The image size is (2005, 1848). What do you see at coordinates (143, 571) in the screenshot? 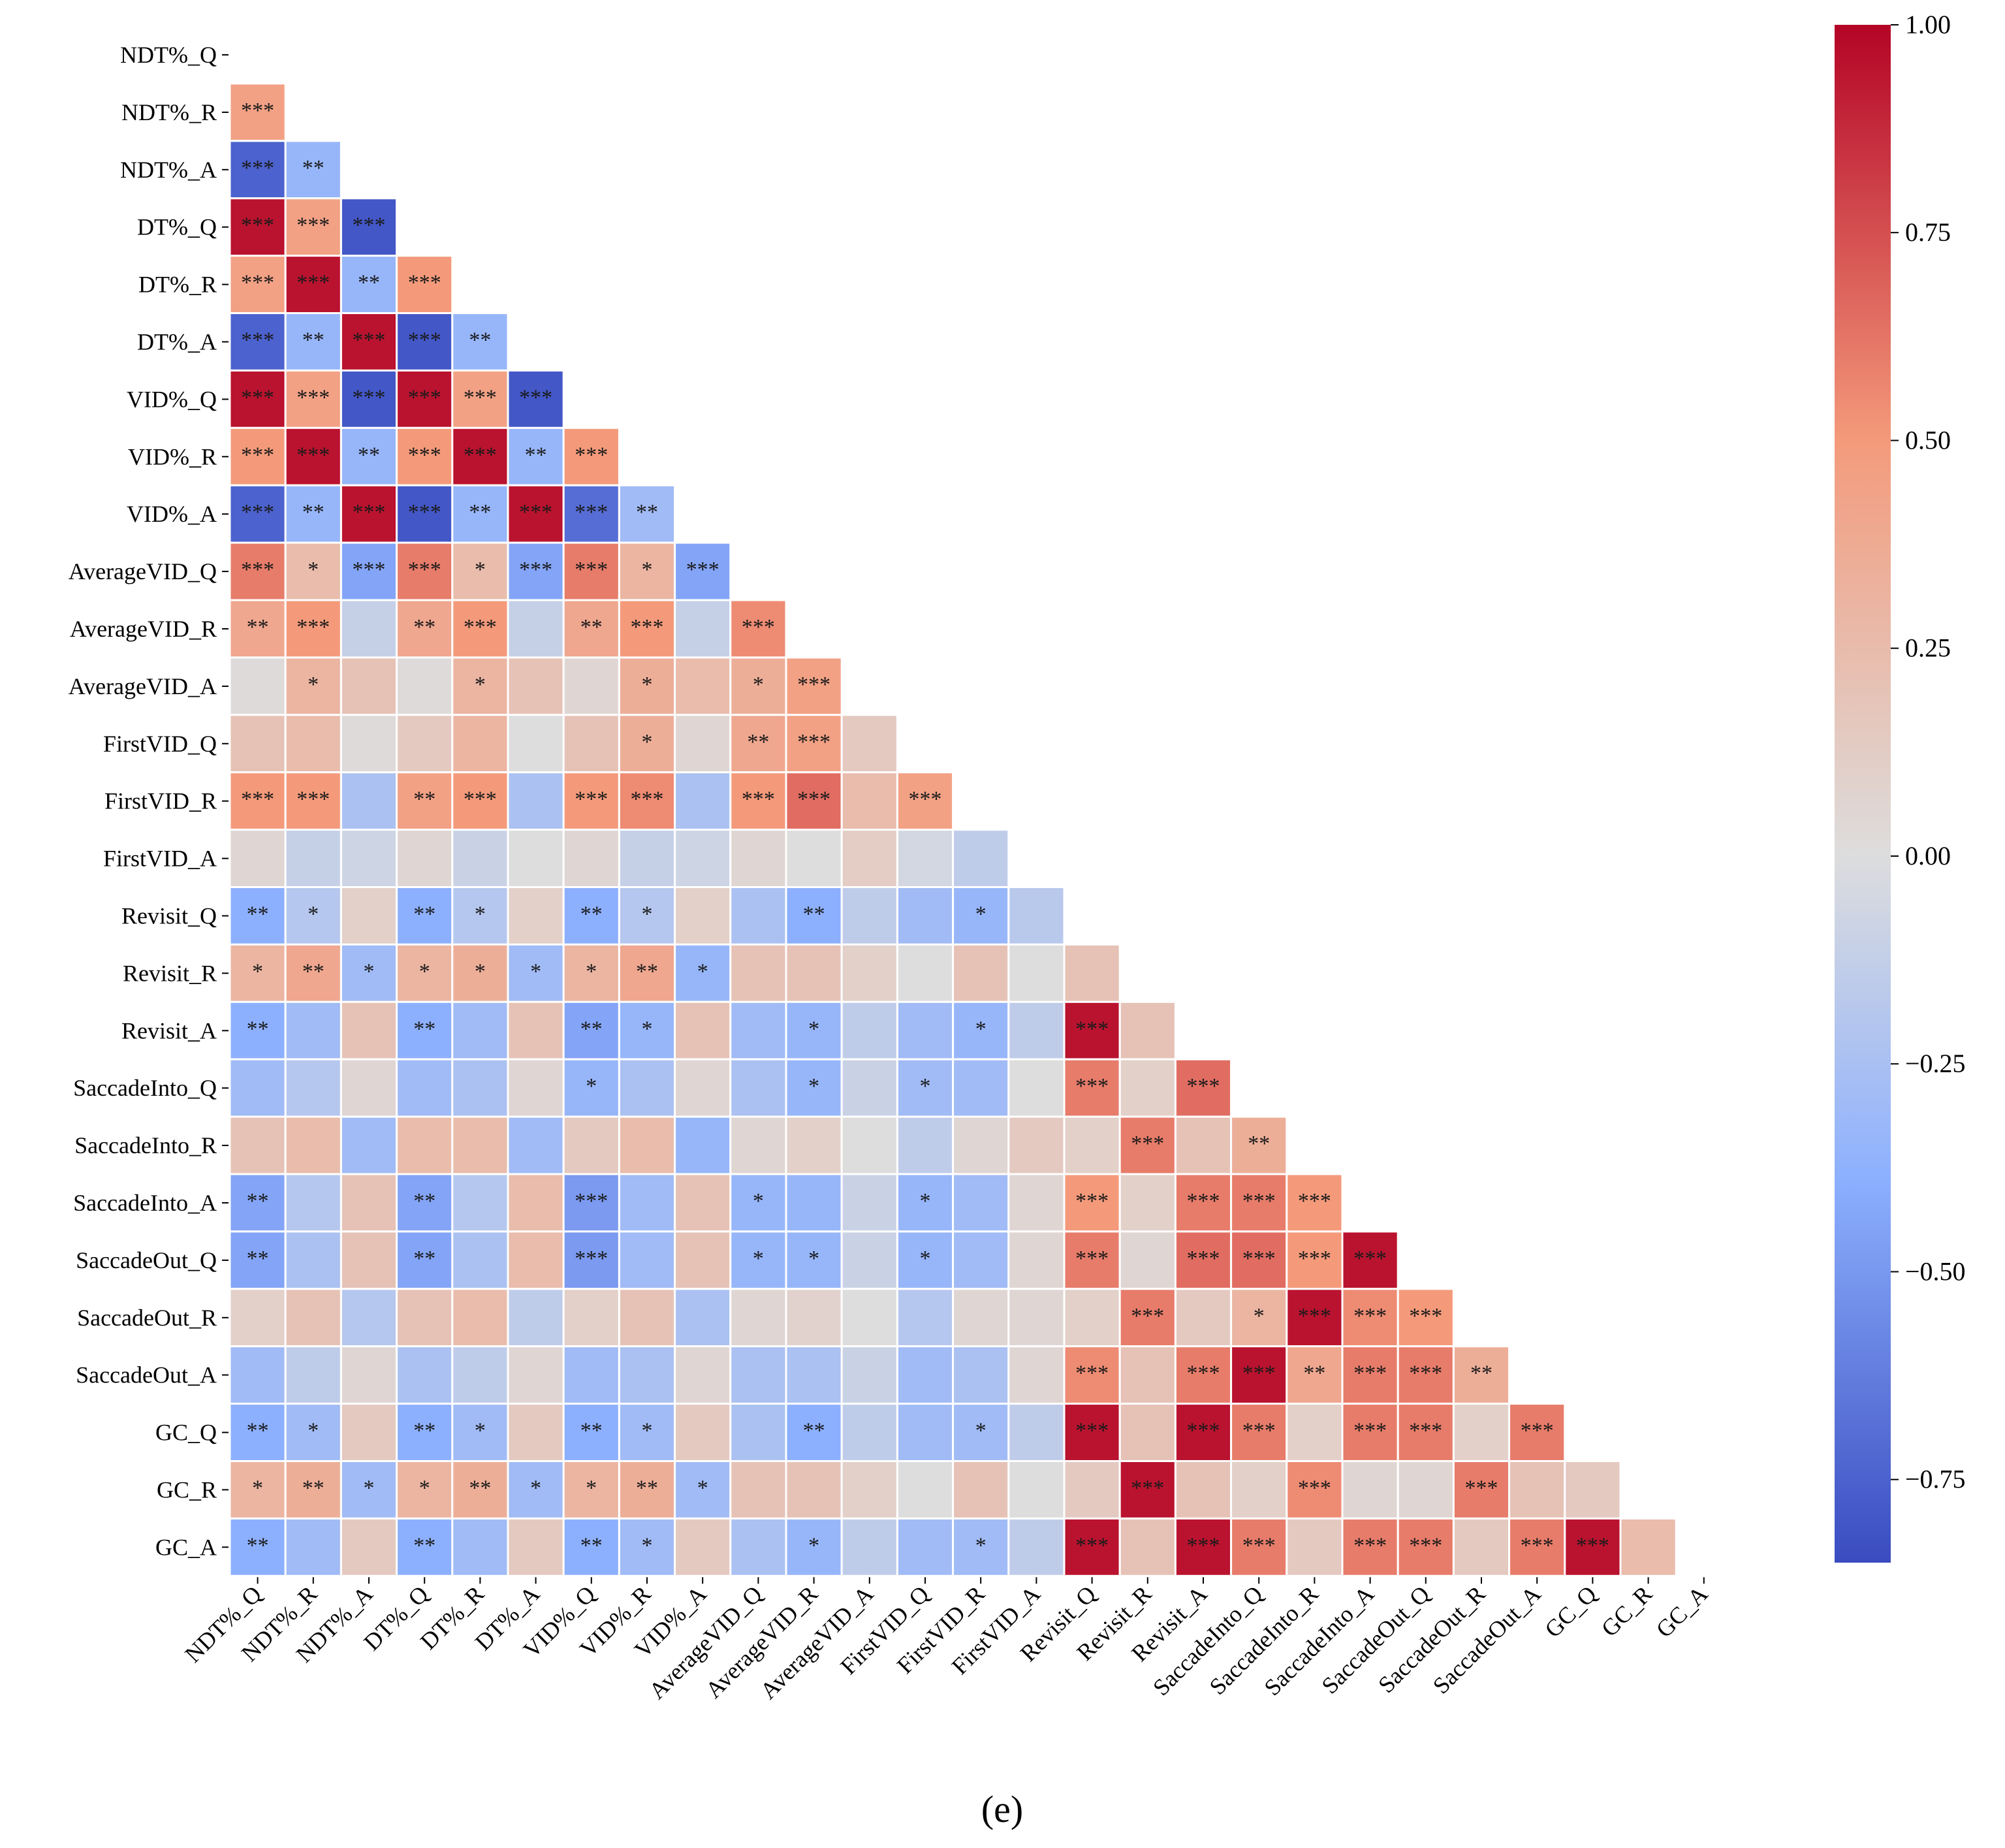
I see `y-tick-label: AverageVID_Q` at bounding box center [143, 571].